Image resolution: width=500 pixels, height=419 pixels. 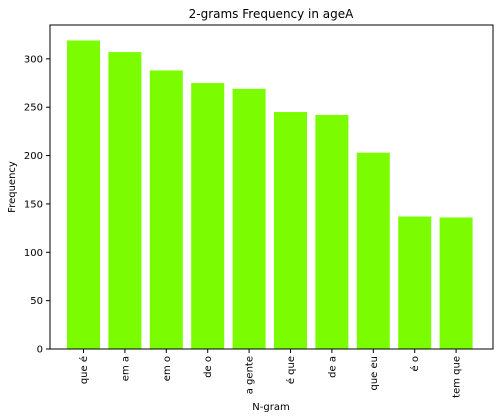 I want to click on x-tick-label-3: de o, so click(x=208, y=367).